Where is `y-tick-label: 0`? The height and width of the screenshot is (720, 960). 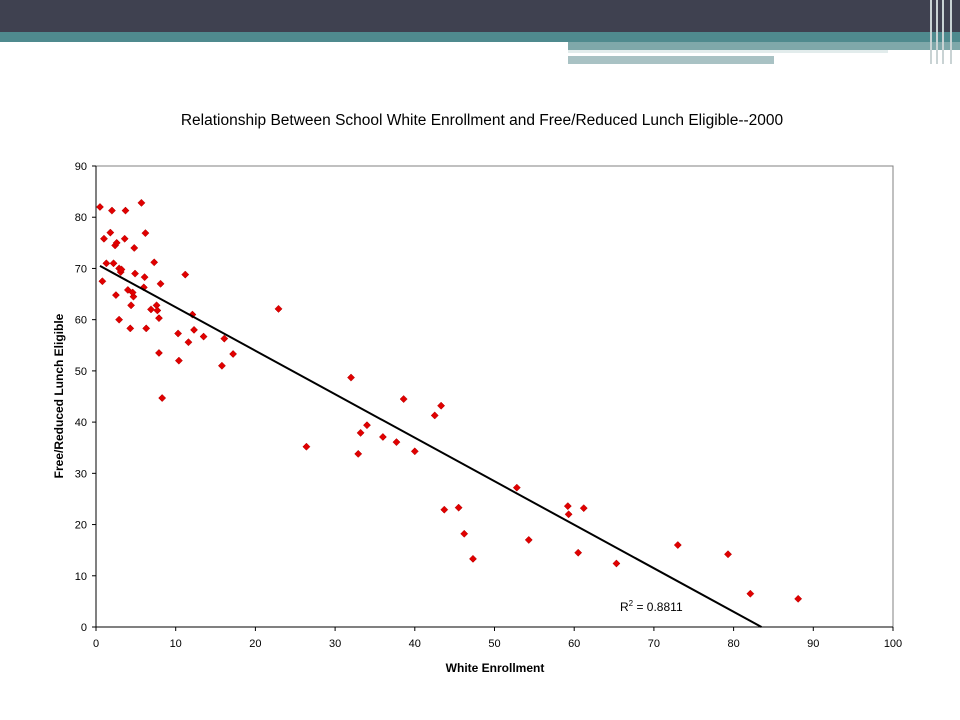 y-tick-label: 0 is located at coordinates (84, 628).